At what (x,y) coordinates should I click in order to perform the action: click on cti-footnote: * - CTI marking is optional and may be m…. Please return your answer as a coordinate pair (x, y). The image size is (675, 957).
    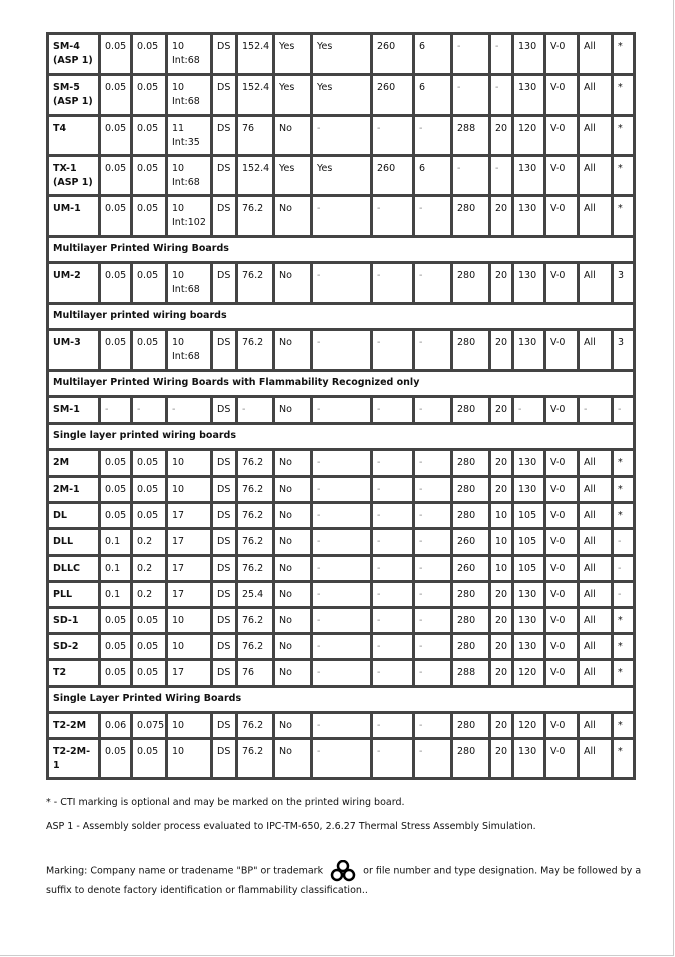
    Looking at the image, I should click on (225, 802).